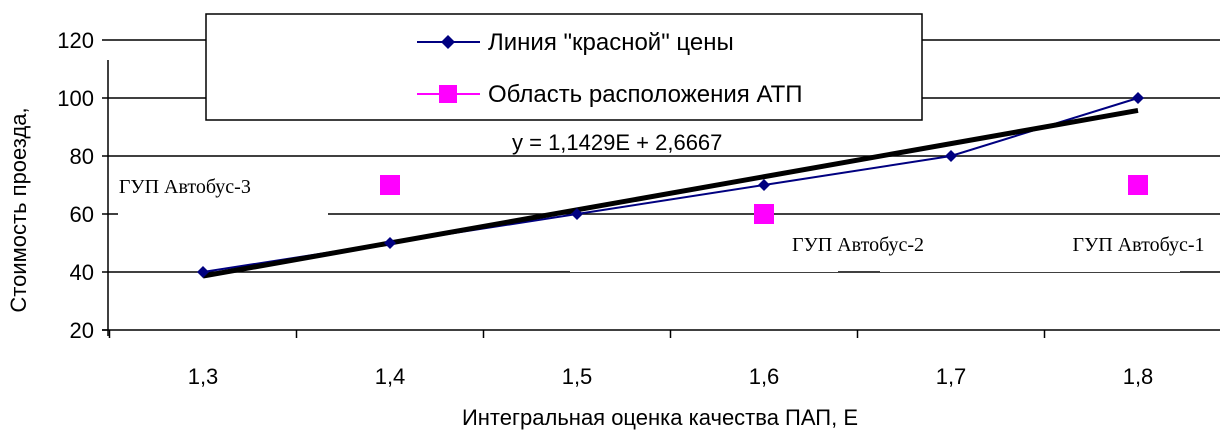  What do you see at coordinates (18, 209) in the screenshot?
I see `y-axis-label: Стоимость проезда,` at bounding box center [18, 209].